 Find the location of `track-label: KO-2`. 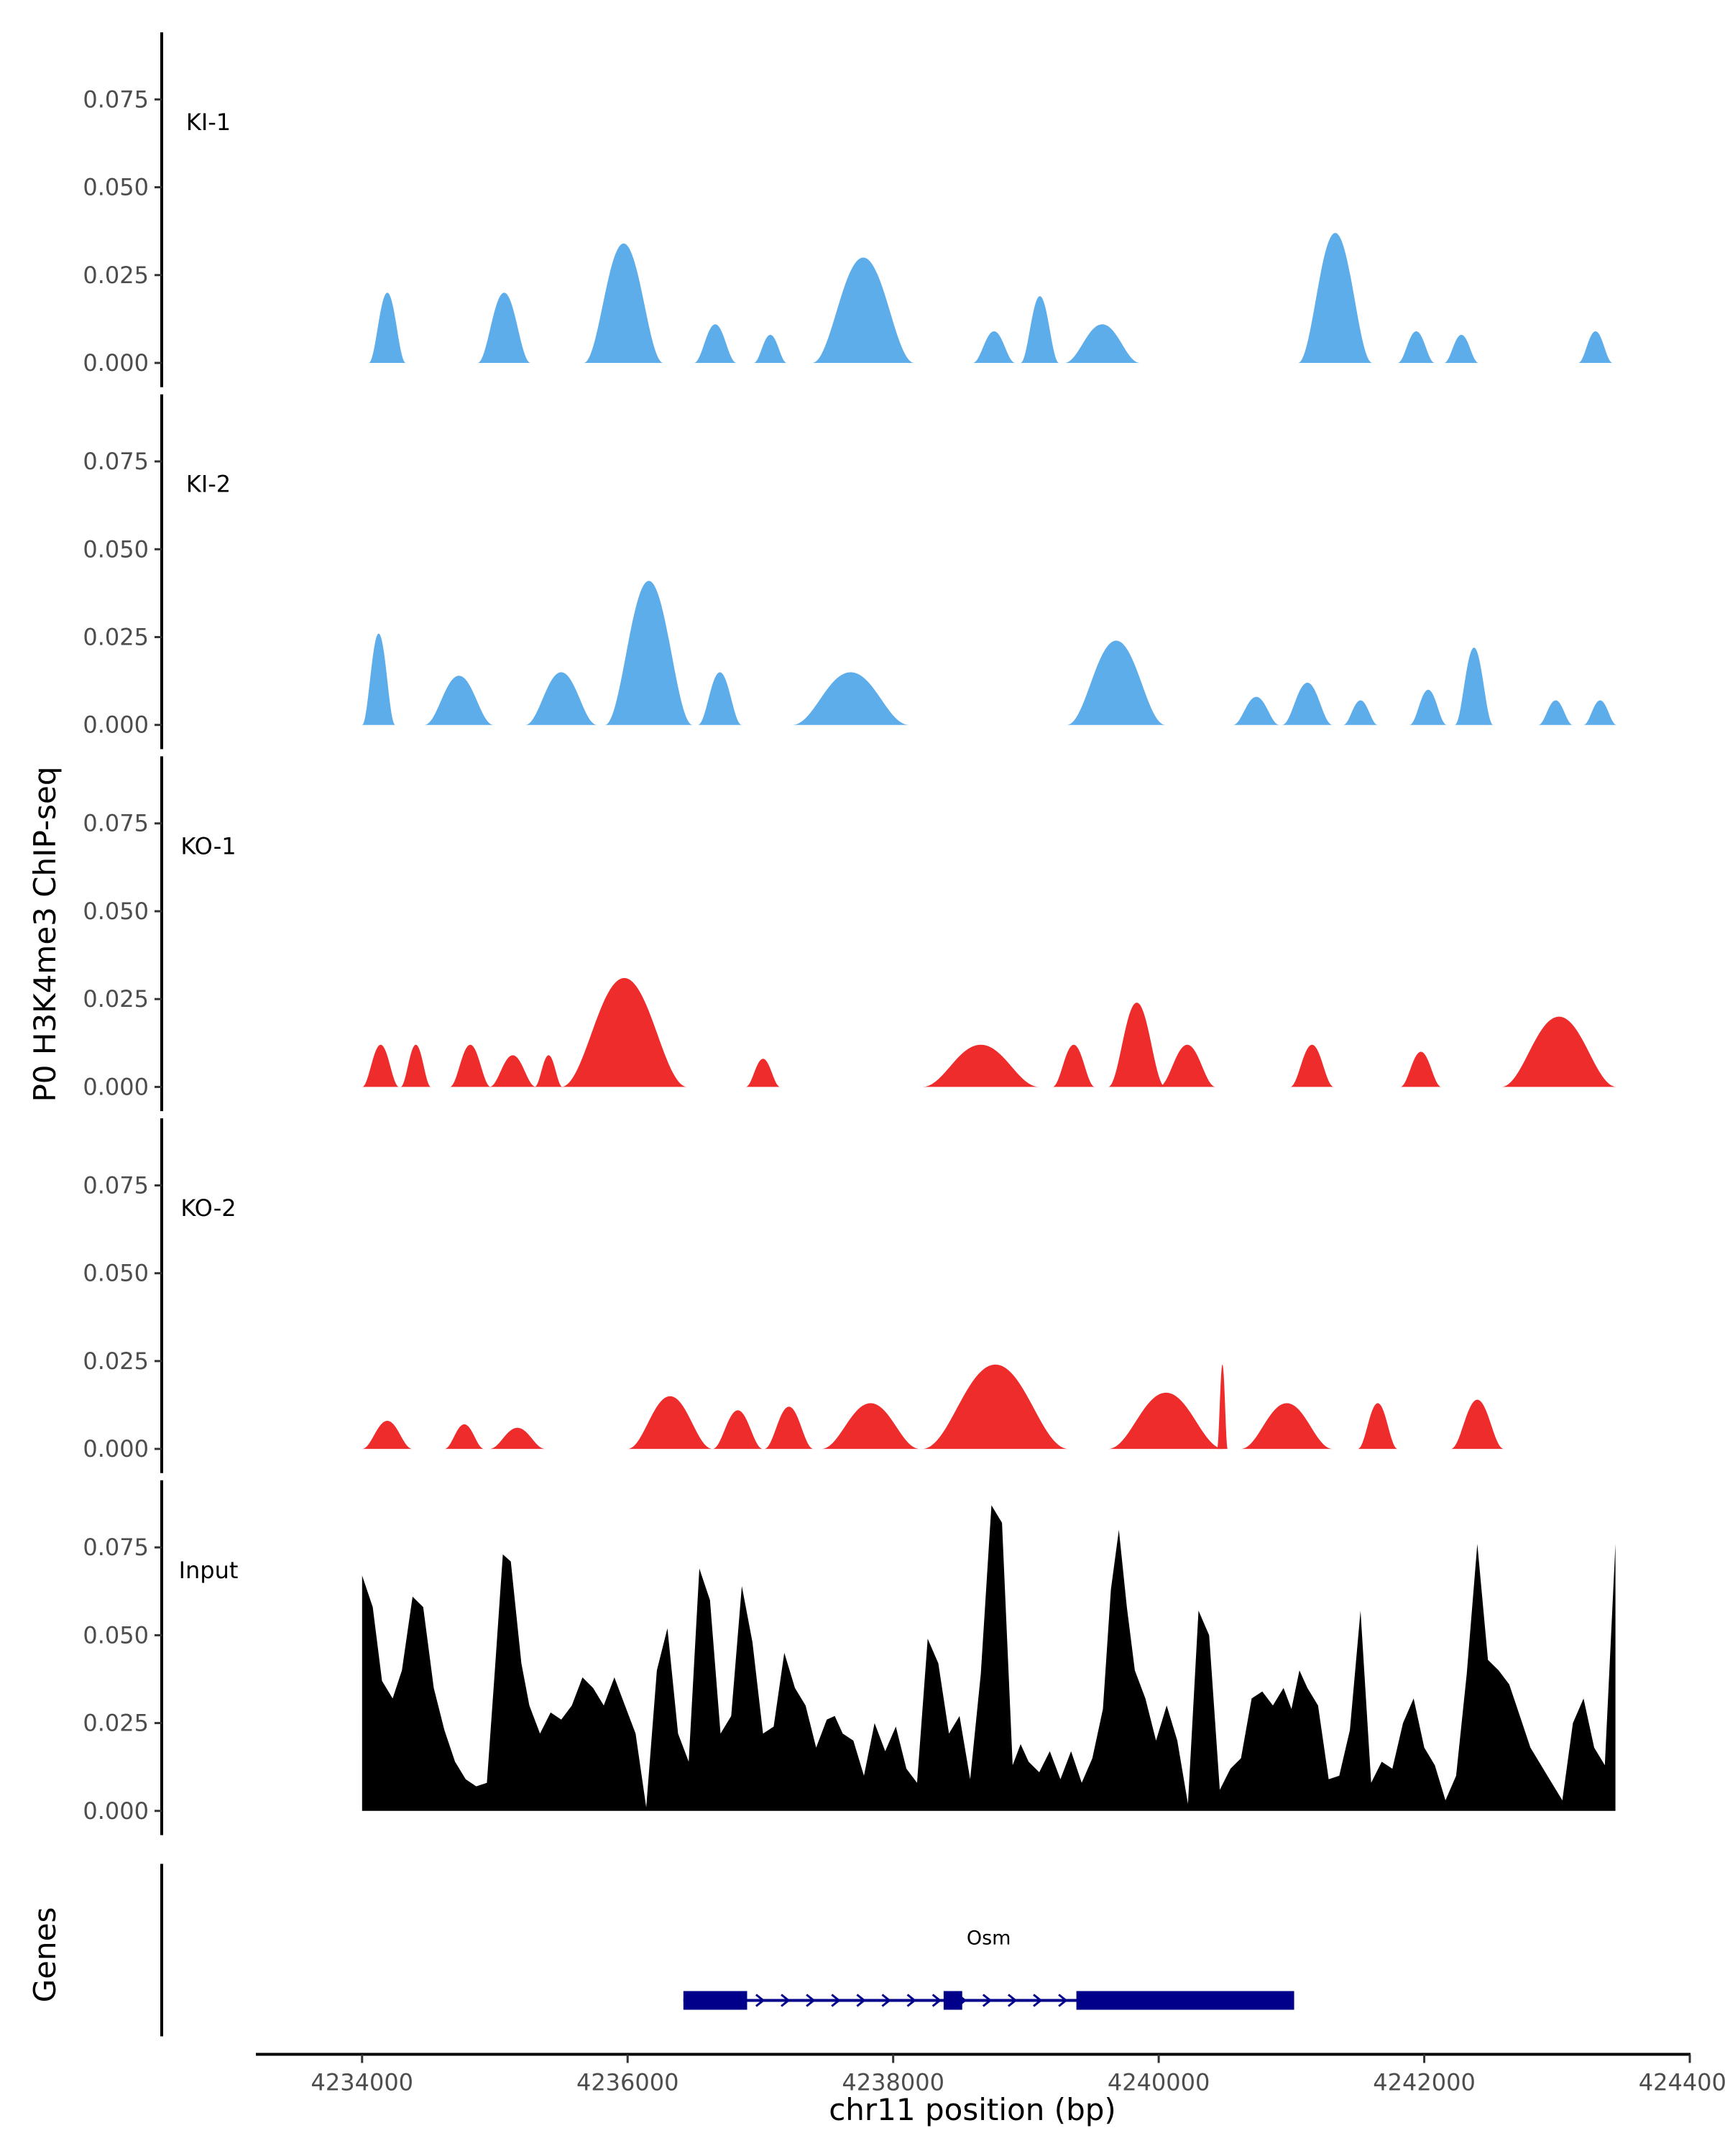

track-label: KO-2 is located at coordinates (208, 1208).